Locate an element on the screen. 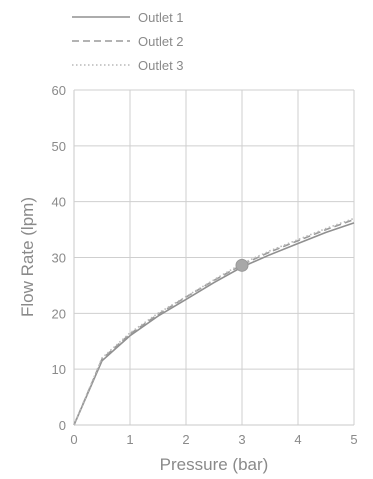 The width and height of the screenshot is (373, 479). x-tick-label: 3 is located at coordinates (241, 439).